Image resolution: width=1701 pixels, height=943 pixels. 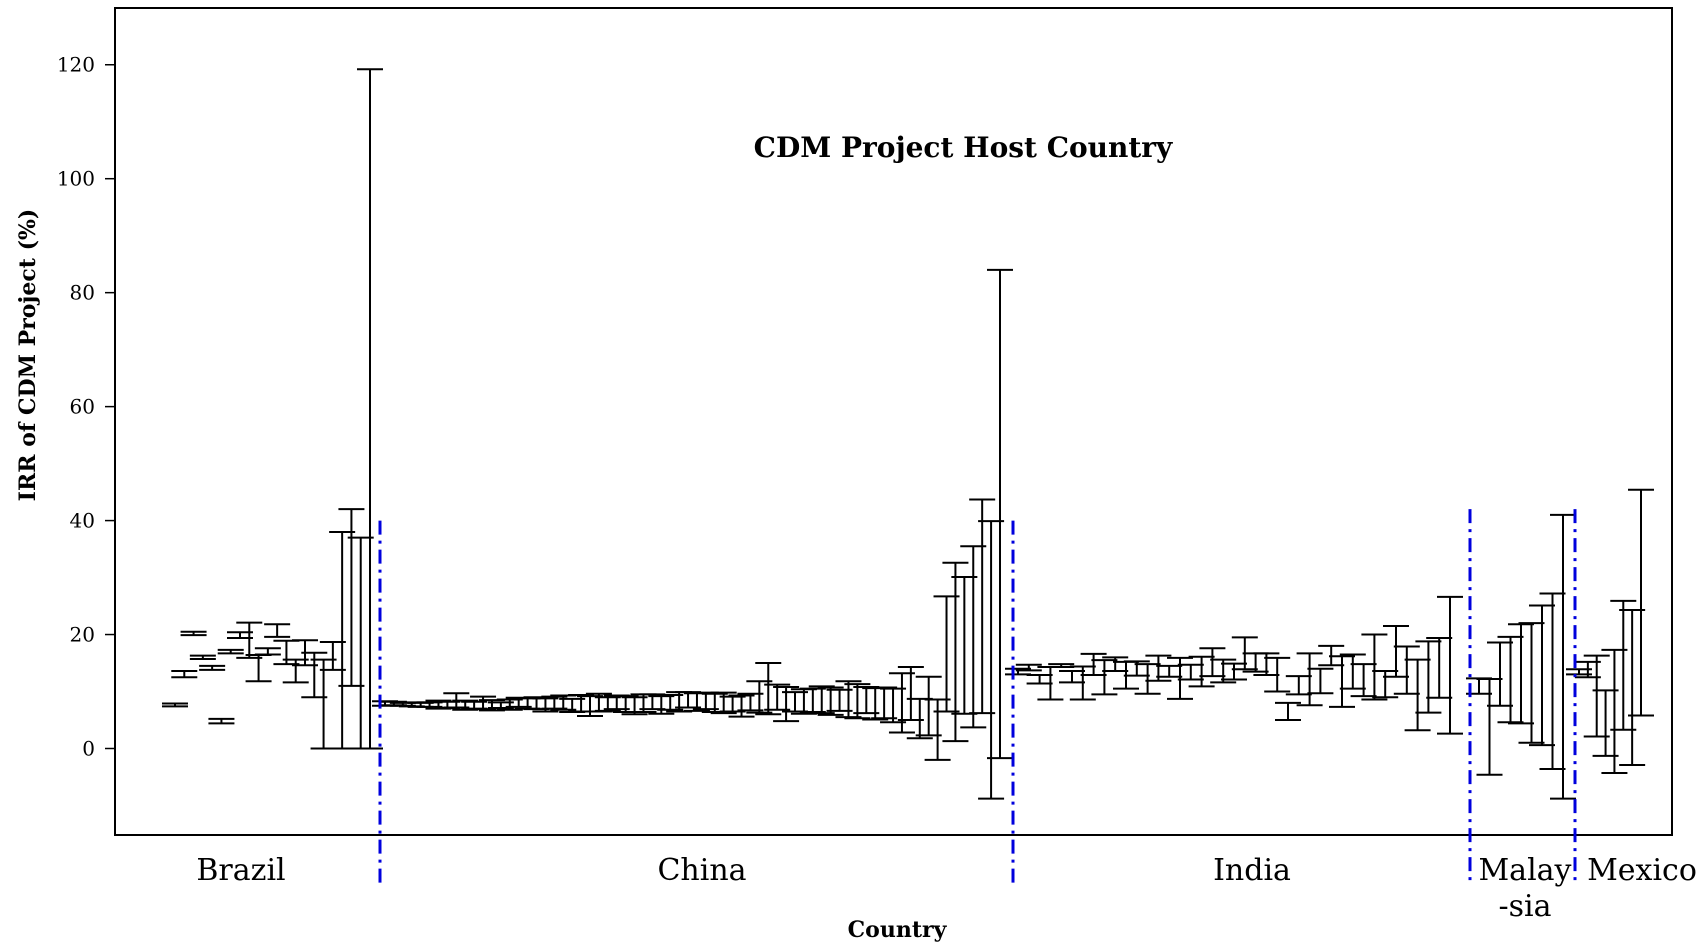 What do you see at coordinates (82, 521) in the screenshot?
I see `y-tick-label: 40` at bounding box center [82, 521].